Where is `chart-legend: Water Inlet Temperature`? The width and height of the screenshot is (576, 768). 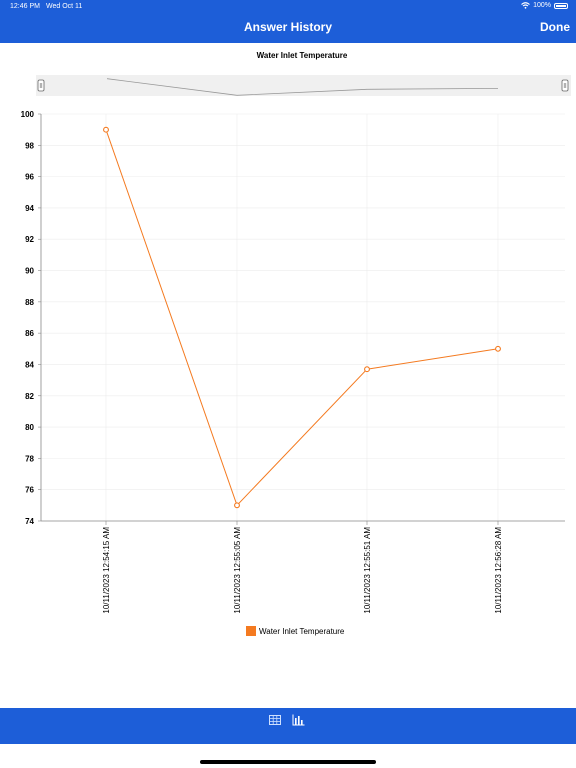 chart-legend: Water Inlet Temperature is located at coordinates (295, 631).